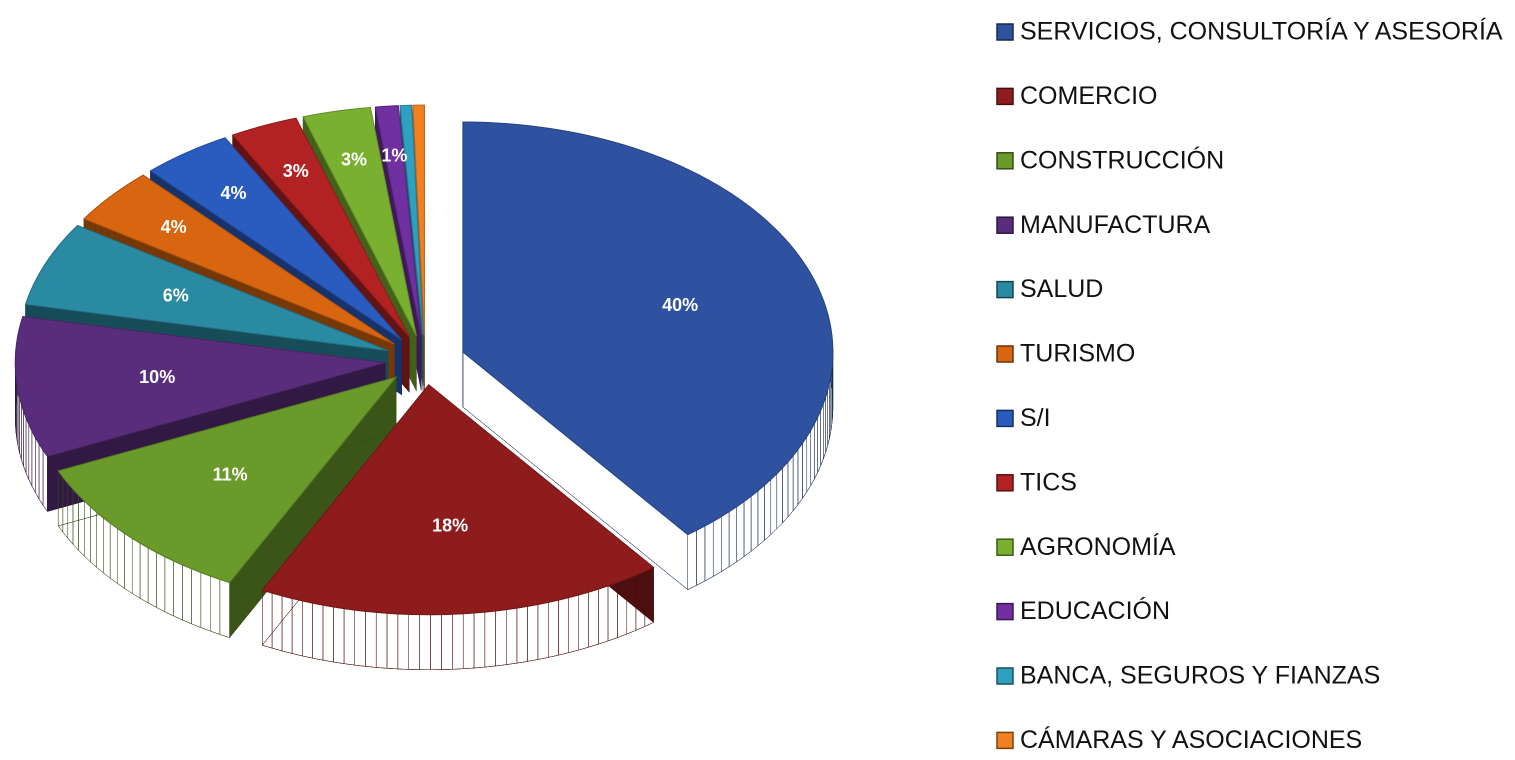 Image resolution: width=1515 pixels, height=760 pixels. What do you see at coordinates (1095, 610) in the screenshot?
I see `legend-label: EDUCACIÓN` at bounding box center [1095, 610].